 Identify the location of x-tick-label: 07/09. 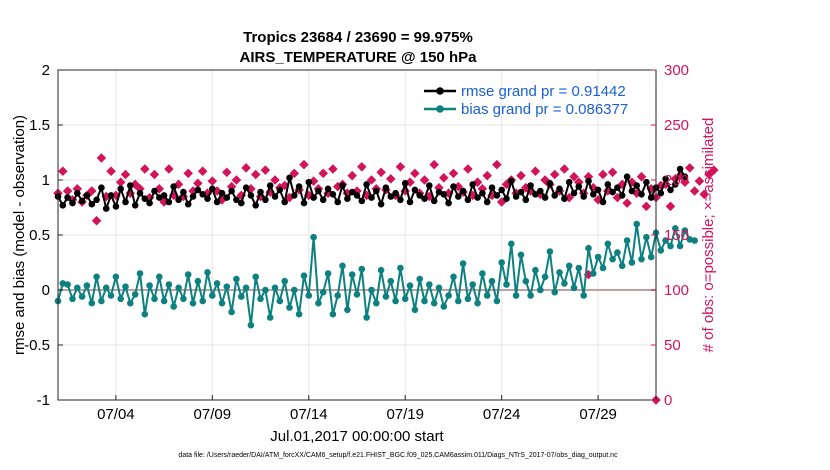
(213, 414).